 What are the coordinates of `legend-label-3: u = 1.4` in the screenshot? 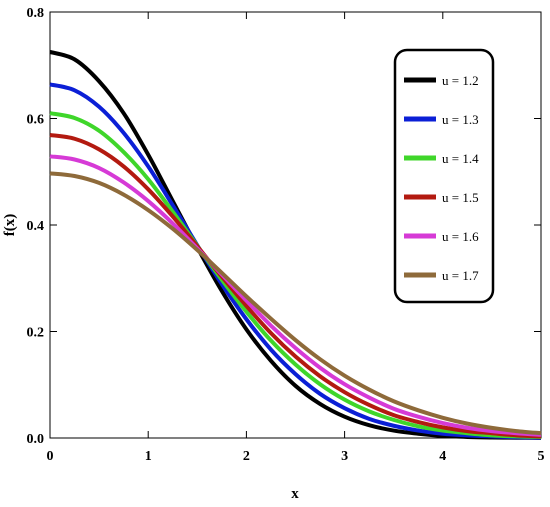 It's located at (460, 158).